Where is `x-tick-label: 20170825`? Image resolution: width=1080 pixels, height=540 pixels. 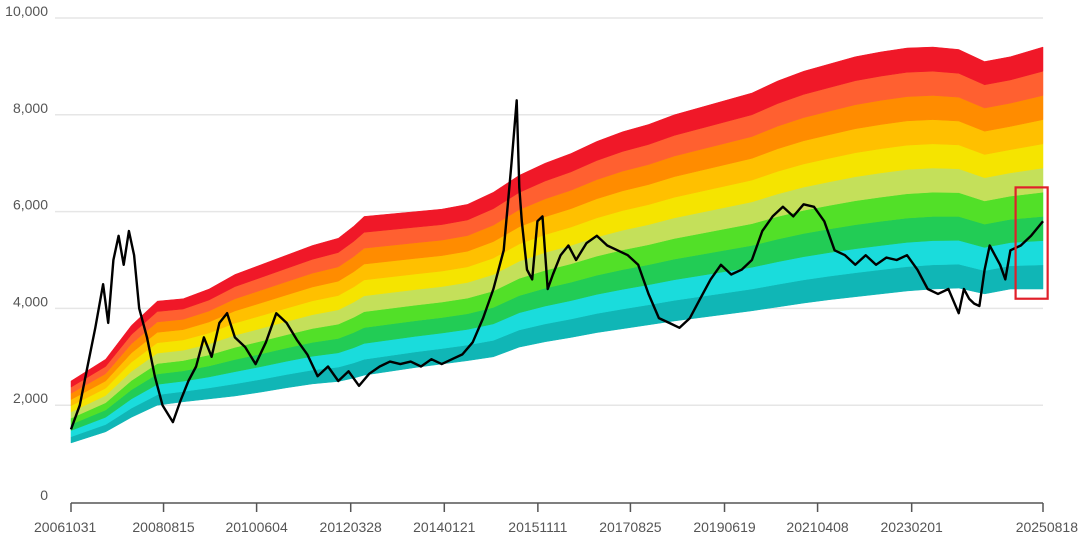 x-tick-label: 20170825 is located at coordinates (630, 527).